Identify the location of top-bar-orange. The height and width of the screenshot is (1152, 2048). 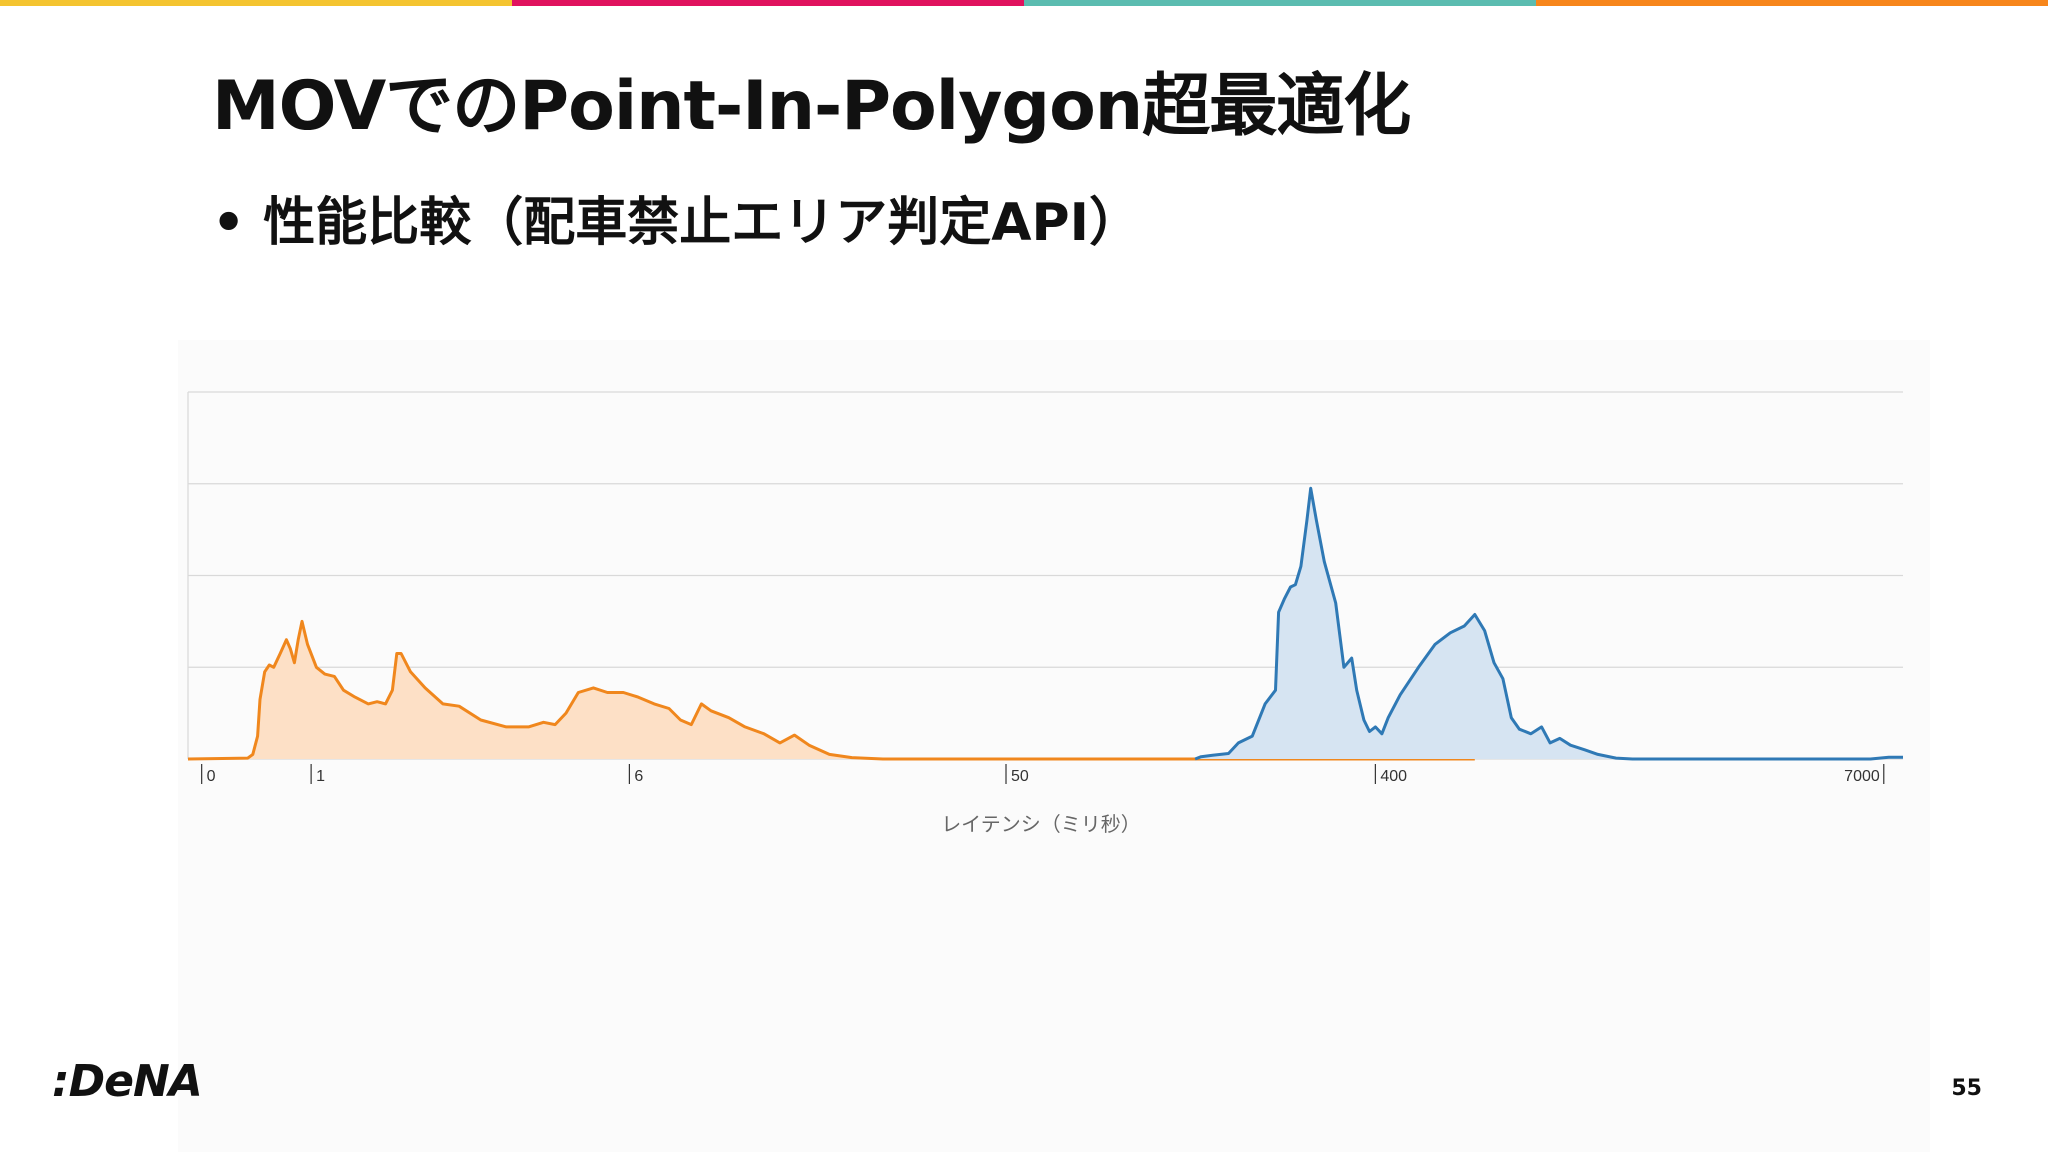
(1792, 3).